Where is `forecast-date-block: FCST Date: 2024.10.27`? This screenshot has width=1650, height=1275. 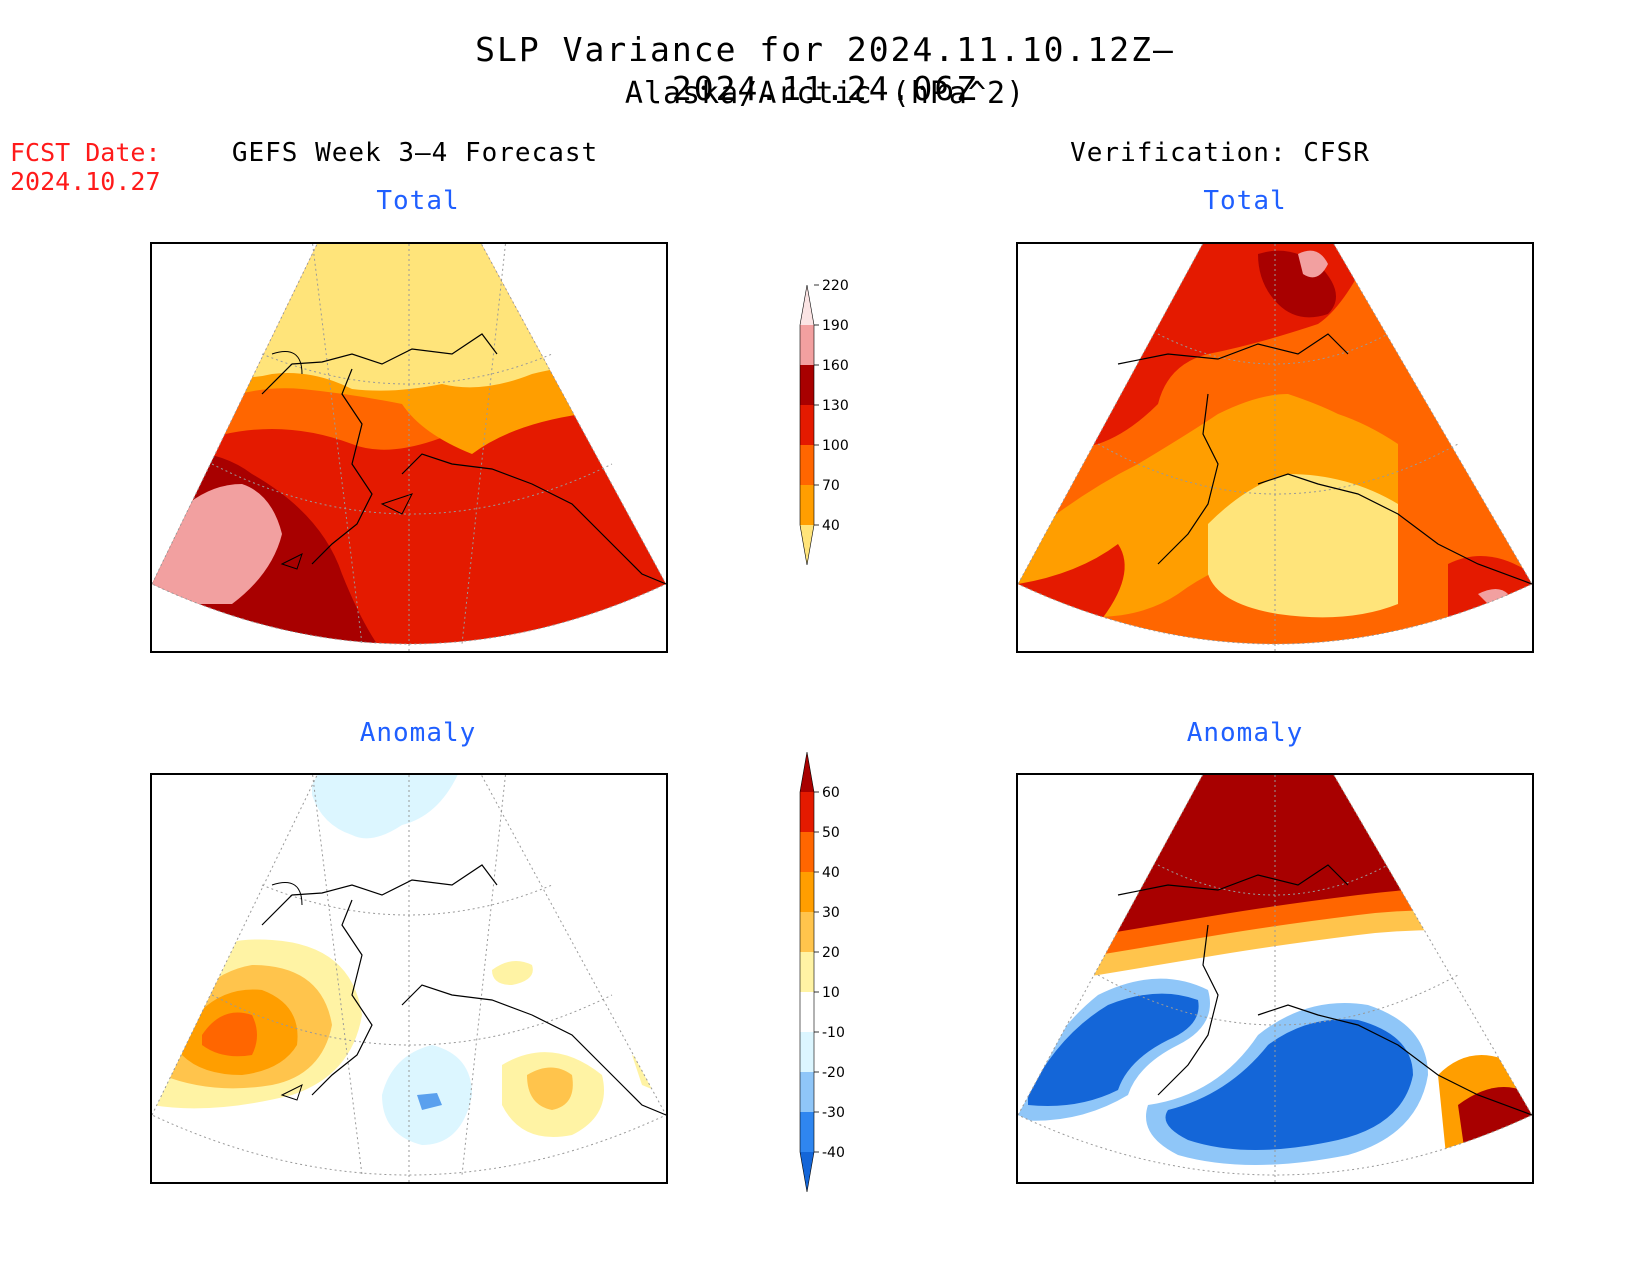
forecast-date-block: FCST Date: 2024.10.27 is located at coordinates (85, 167).